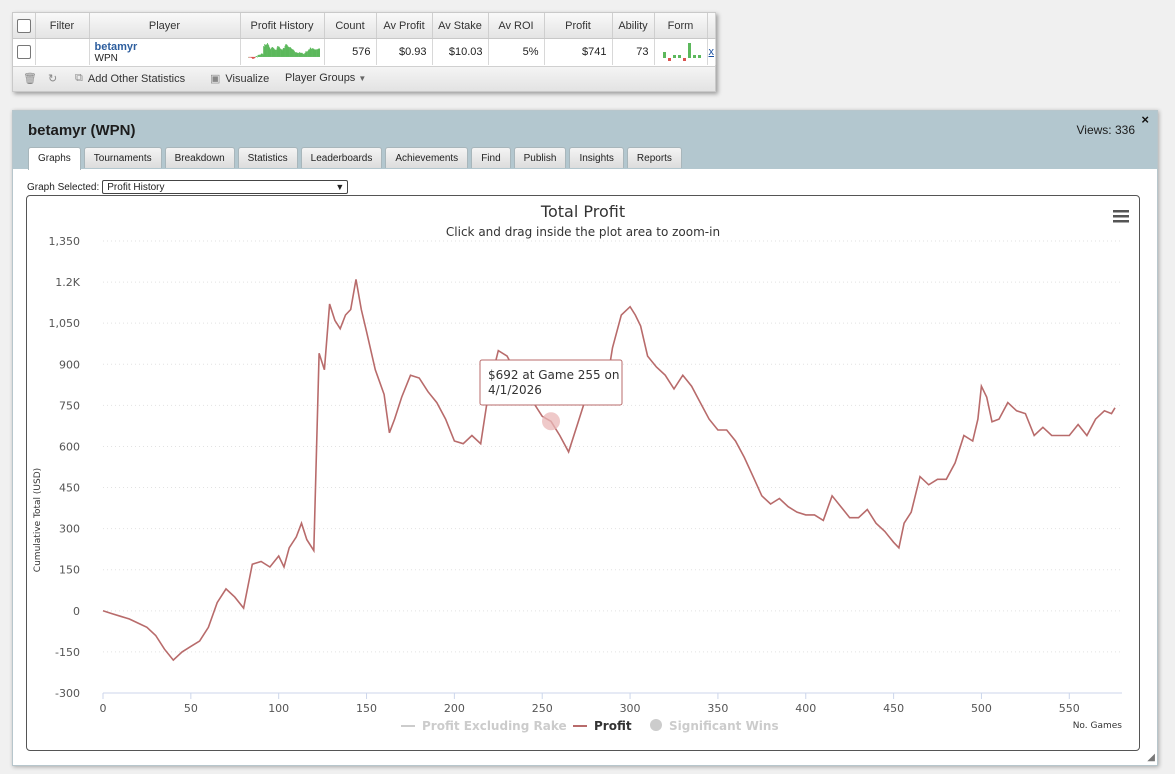 The width and height of the screenshot is (1175, 774). What do you see at coordinates (23, 25) in the screenshot?
I see `select-all-checkbox` at bounding box center [23, 25].